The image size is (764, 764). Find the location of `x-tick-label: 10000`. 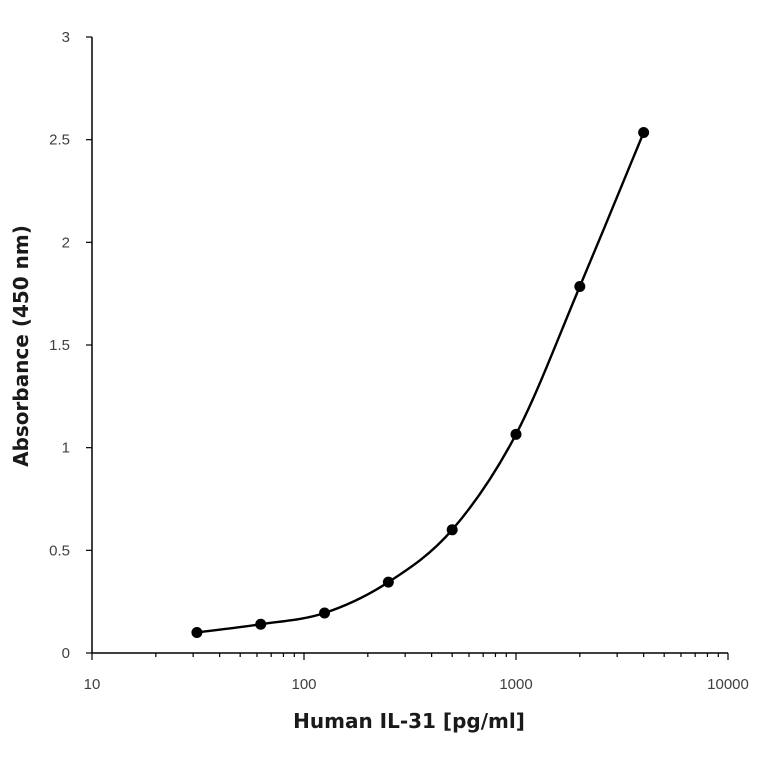

x-tick-label: 10000 is located at coordinates (728, 684).